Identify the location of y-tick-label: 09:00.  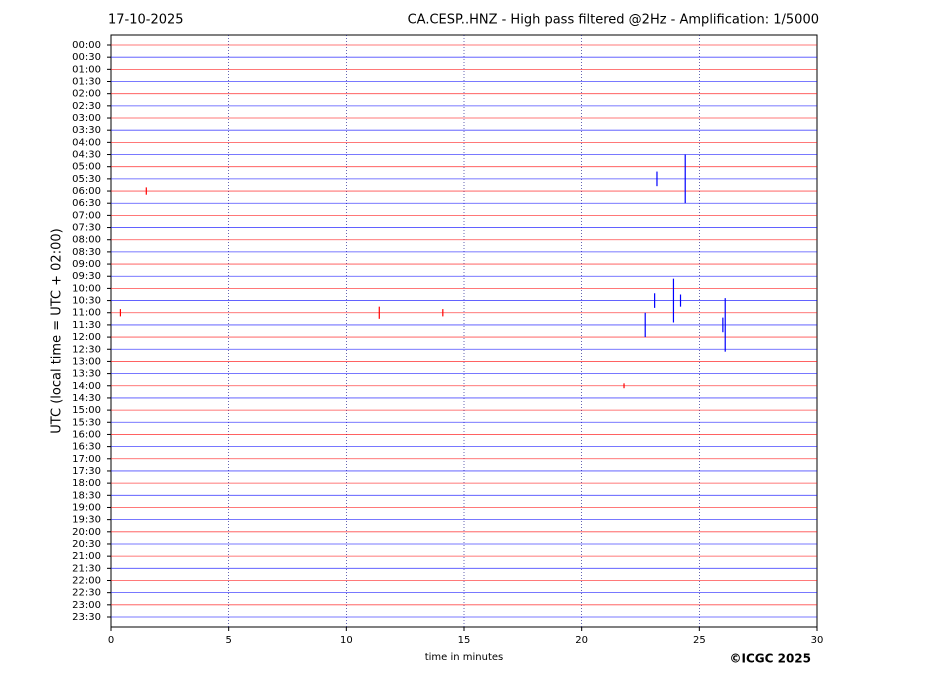
(86, 264).